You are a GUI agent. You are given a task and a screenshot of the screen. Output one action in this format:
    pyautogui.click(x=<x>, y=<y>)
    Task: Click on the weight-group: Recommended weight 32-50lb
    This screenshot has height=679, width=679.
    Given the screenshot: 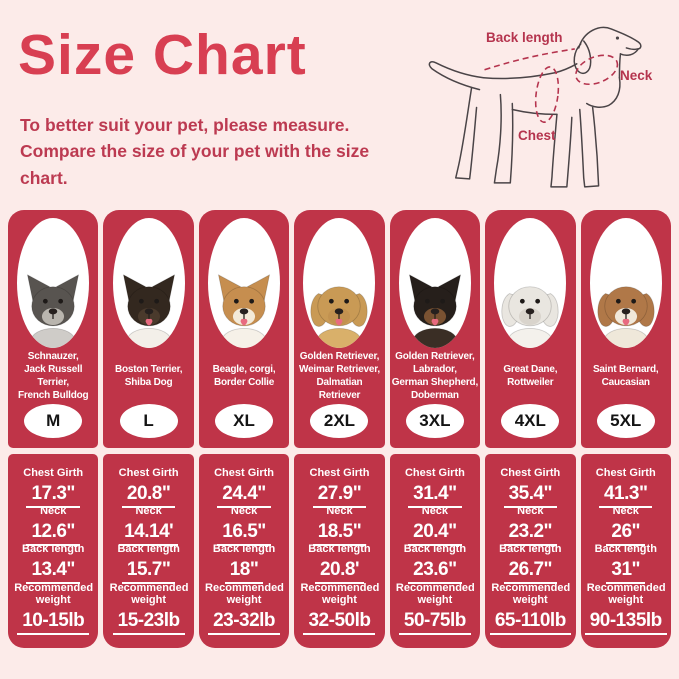 What is the action you would take?
    pyautogui.click(x=339, y=608)
    